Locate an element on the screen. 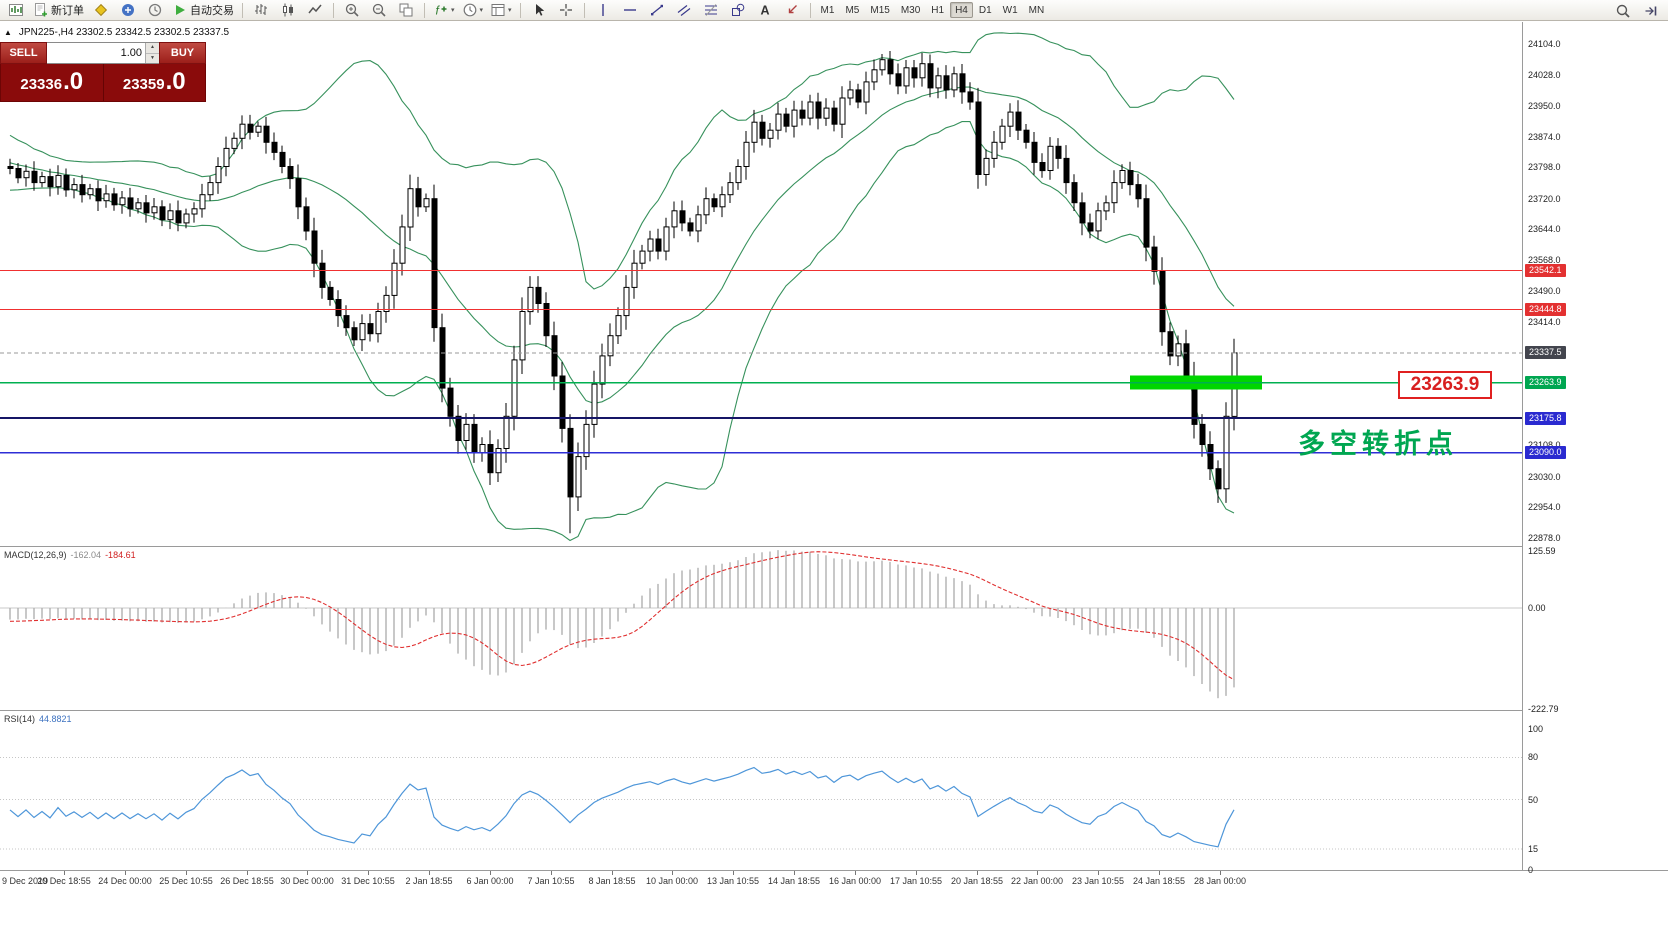 The image size is (1668, 948). timeframe-w1-button: W1 is located at coordinates (1010, 10).